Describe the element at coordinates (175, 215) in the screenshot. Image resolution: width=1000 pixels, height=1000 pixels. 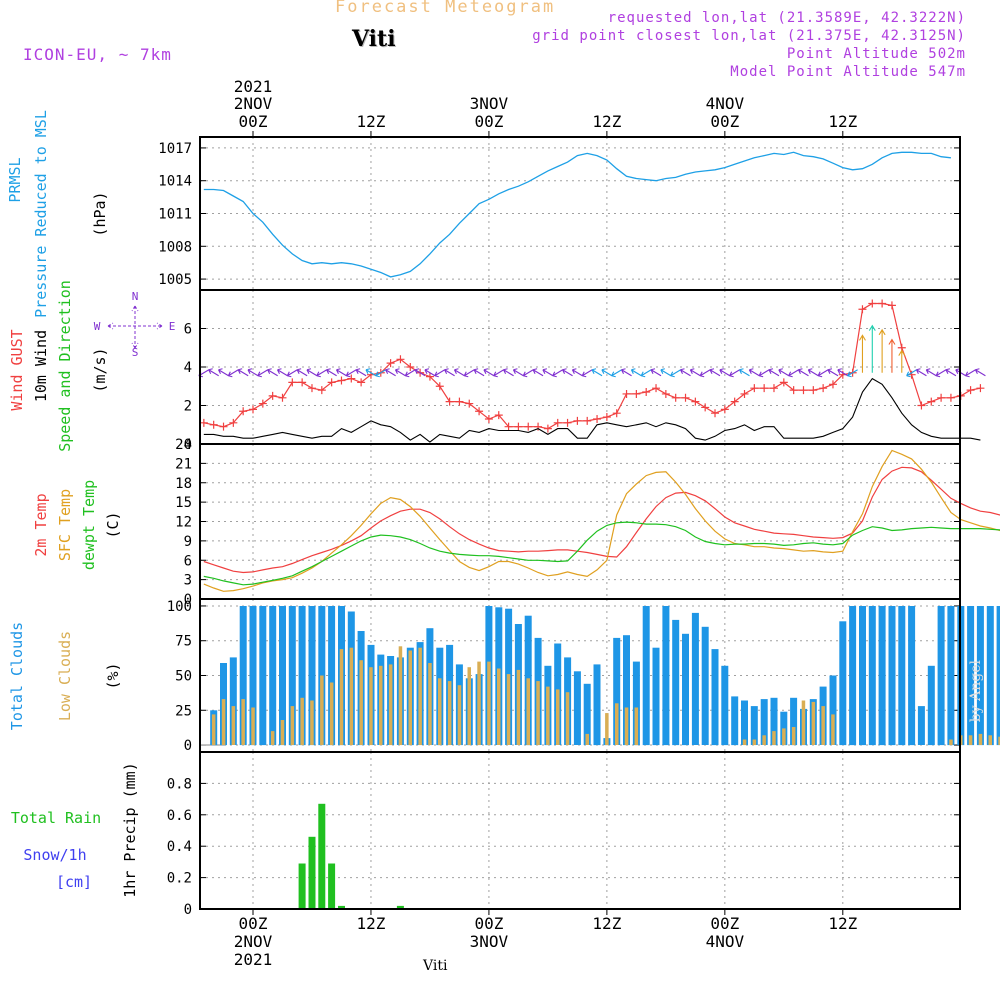
I see `y-tick-label: 1011` at that location.